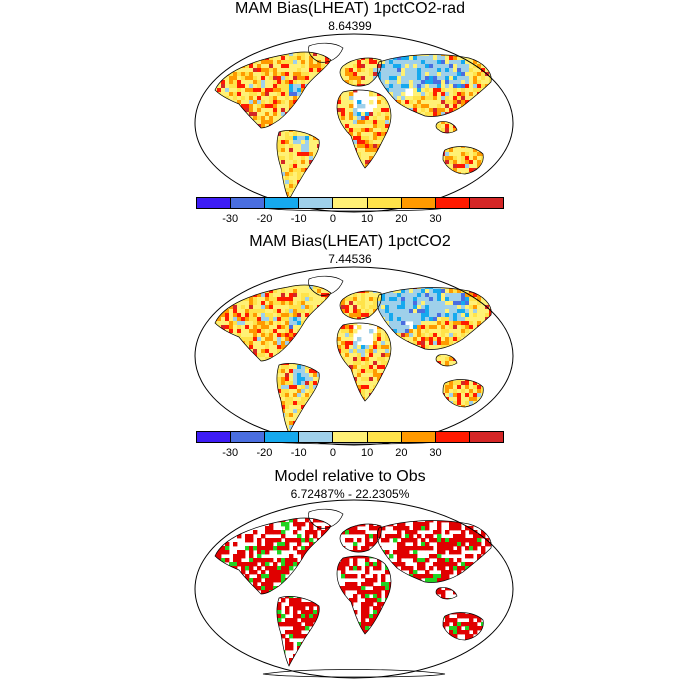 This screenshot has width=700, height=700. What do you see at coordinates (350, 476) in the screenshot?
I see `panel-3-title: Model relative to Obs` at bounding box center [350, 476].